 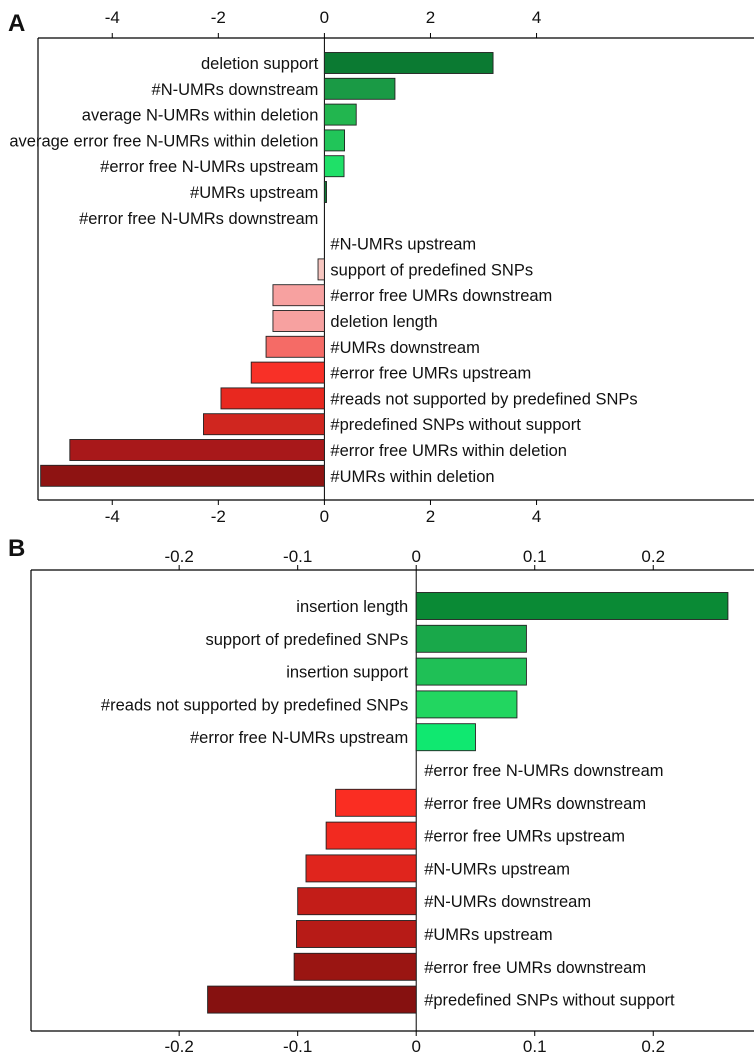 What do you see at coordinates (347, 673) in the screenshot?
I see `category-label: insertion support` at bounding box center [347, 673].